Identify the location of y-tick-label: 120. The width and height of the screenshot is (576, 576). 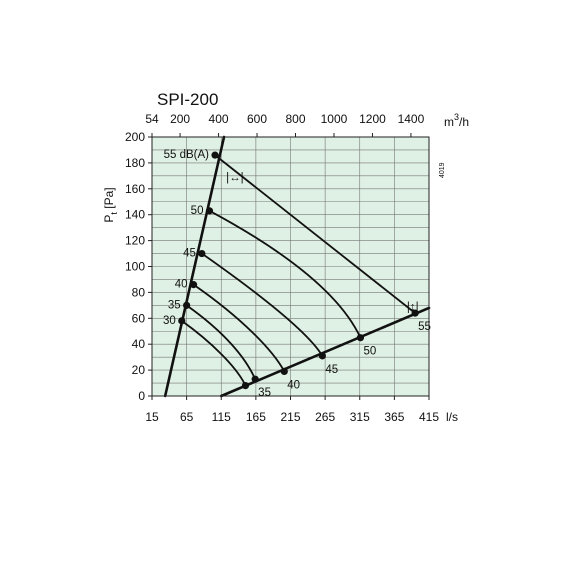
(135, 241).